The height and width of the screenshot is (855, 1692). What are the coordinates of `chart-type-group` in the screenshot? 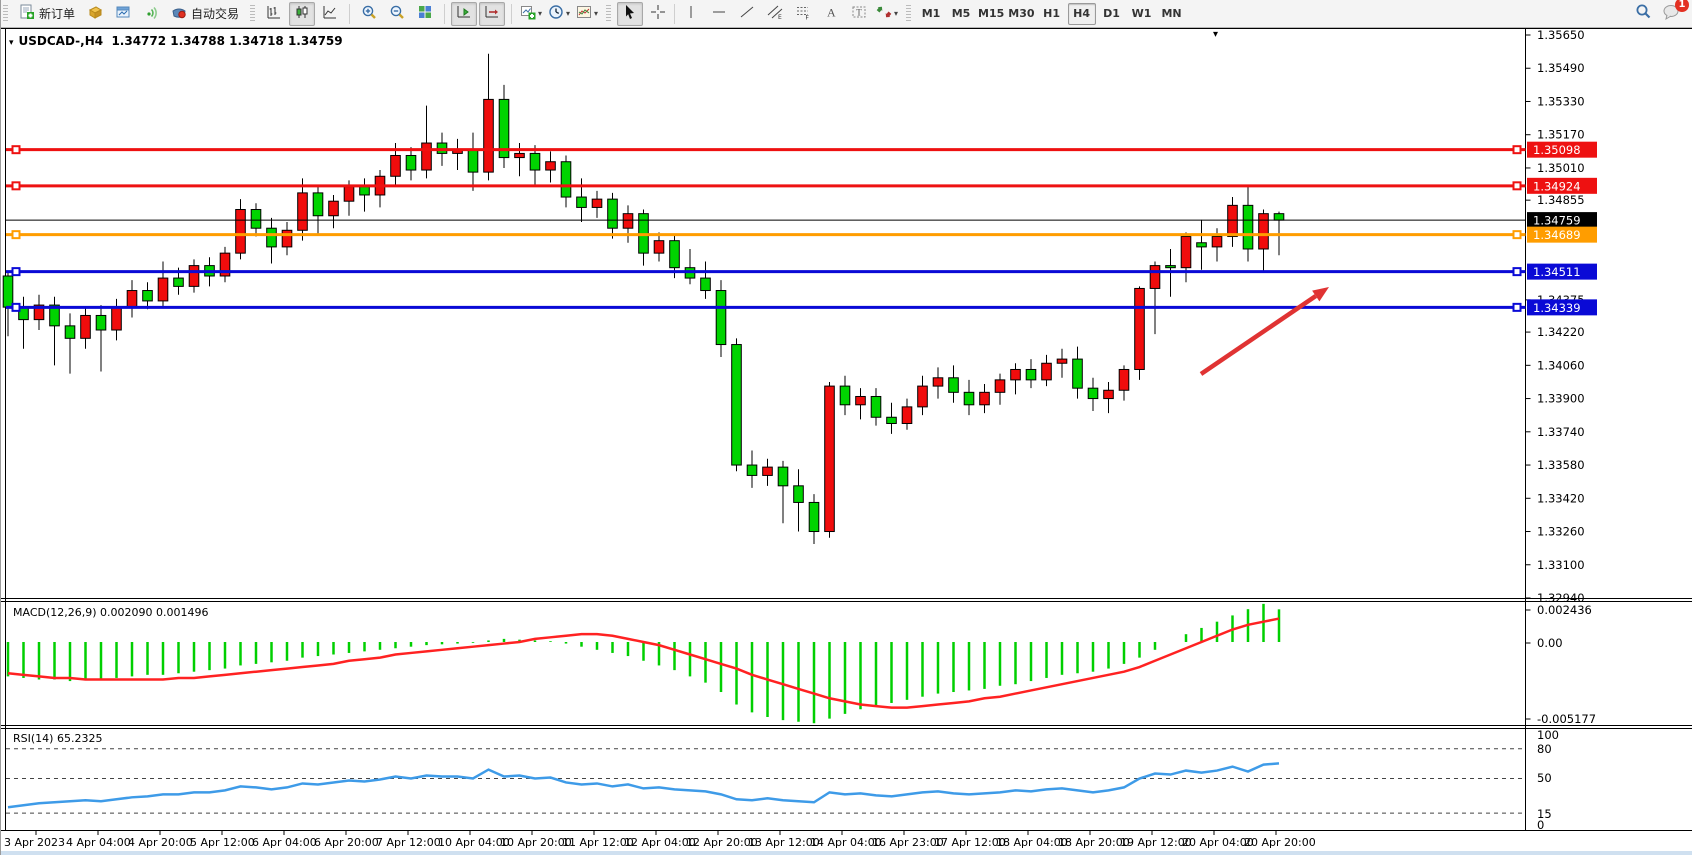 It's located at (302, 14).